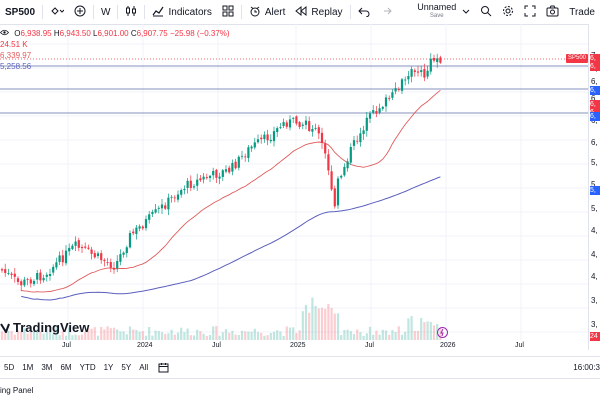 The height and width of the screenshot is (401, 600). Describe the element at coordinates (17, 390) in the screenshot. I see `trading-panel-tab: ing Panel` at that location.